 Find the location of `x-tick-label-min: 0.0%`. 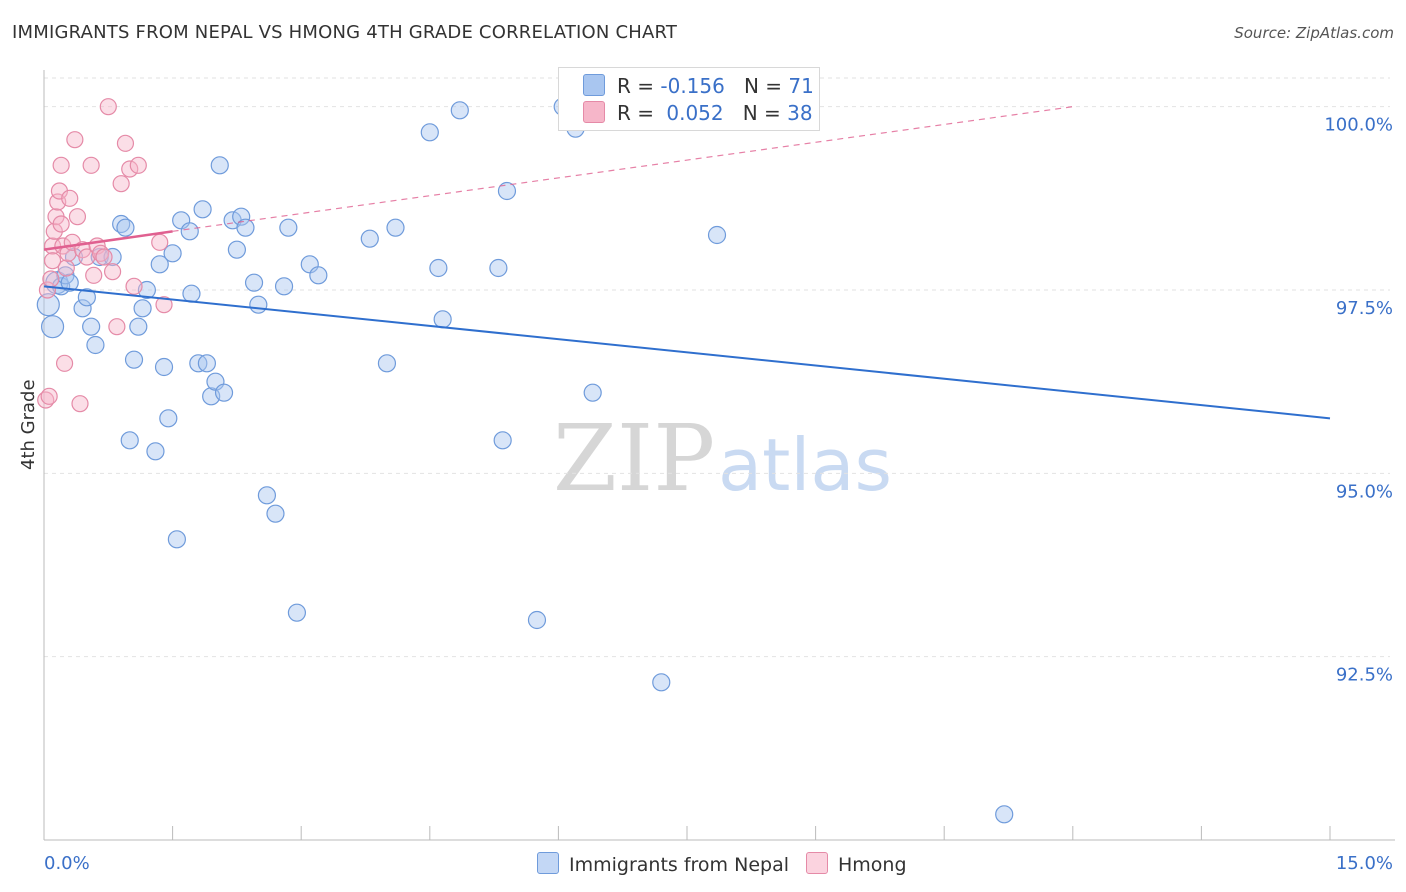

x-tick-label-min: 0.0% is located at coordinates (67, 863).